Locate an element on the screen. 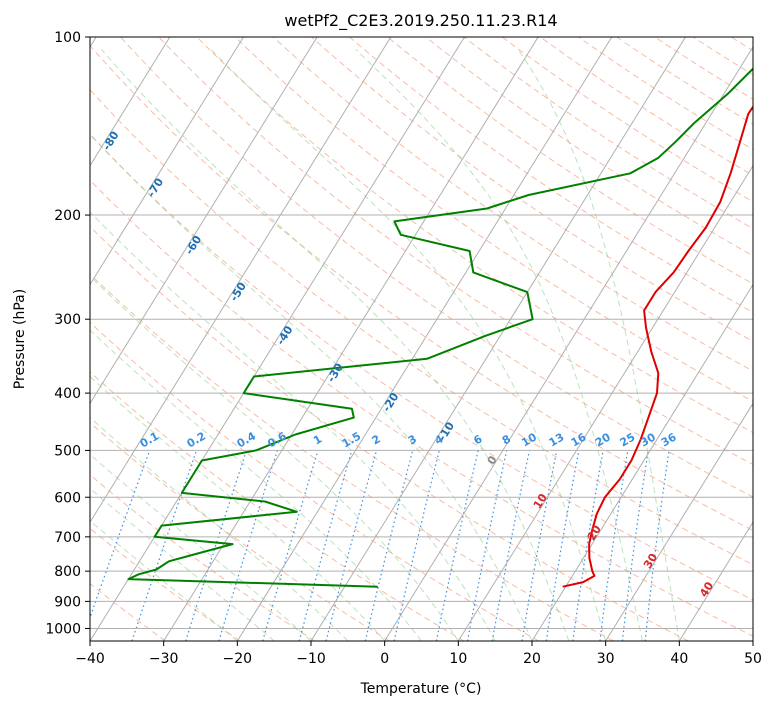  y-tick-label: 900 is located at coordinates (67, 602).